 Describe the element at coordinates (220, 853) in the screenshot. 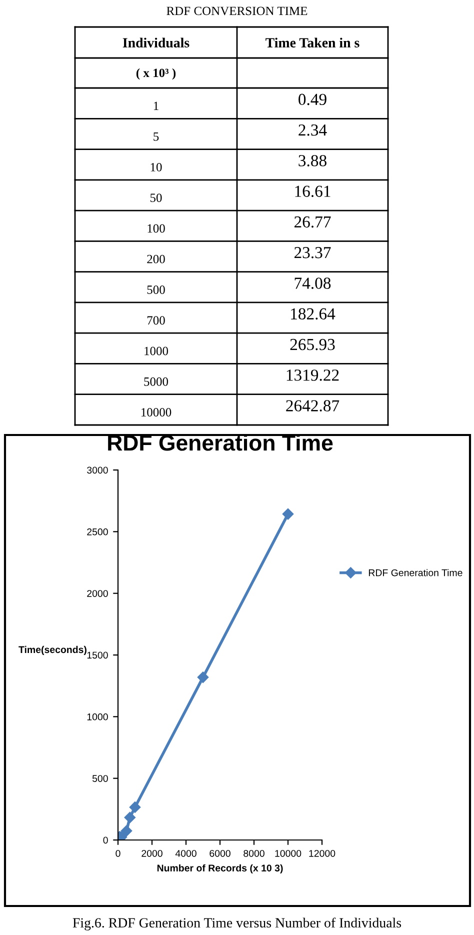

I see `x-tick-label: 6000` at that location.